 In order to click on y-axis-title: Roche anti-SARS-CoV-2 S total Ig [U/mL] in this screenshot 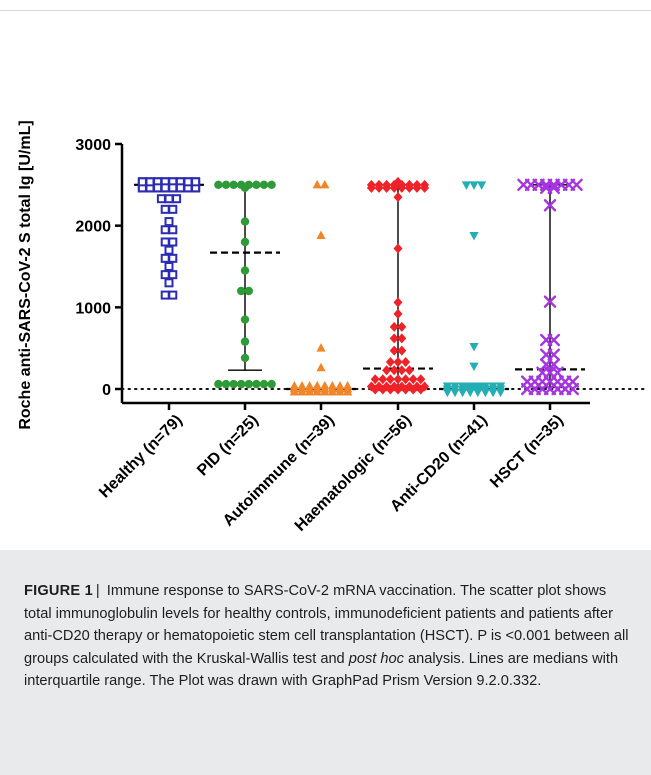, I will do `click(25, 274)`.